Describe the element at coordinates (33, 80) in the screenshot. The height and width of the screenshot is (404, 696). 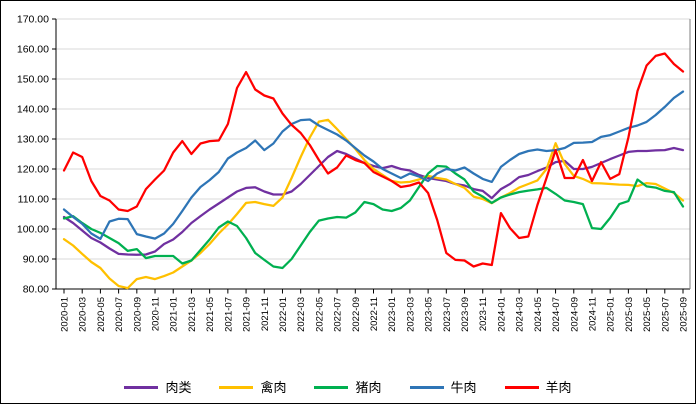
I see `y-axis-tick-label: 150.00` at that location.